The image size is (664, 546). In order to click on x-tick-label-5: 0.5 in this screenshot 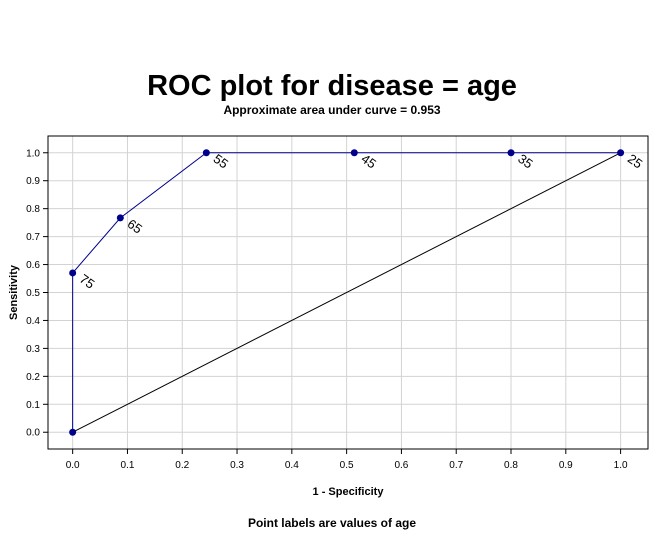, I will do `click(347, 465)`.